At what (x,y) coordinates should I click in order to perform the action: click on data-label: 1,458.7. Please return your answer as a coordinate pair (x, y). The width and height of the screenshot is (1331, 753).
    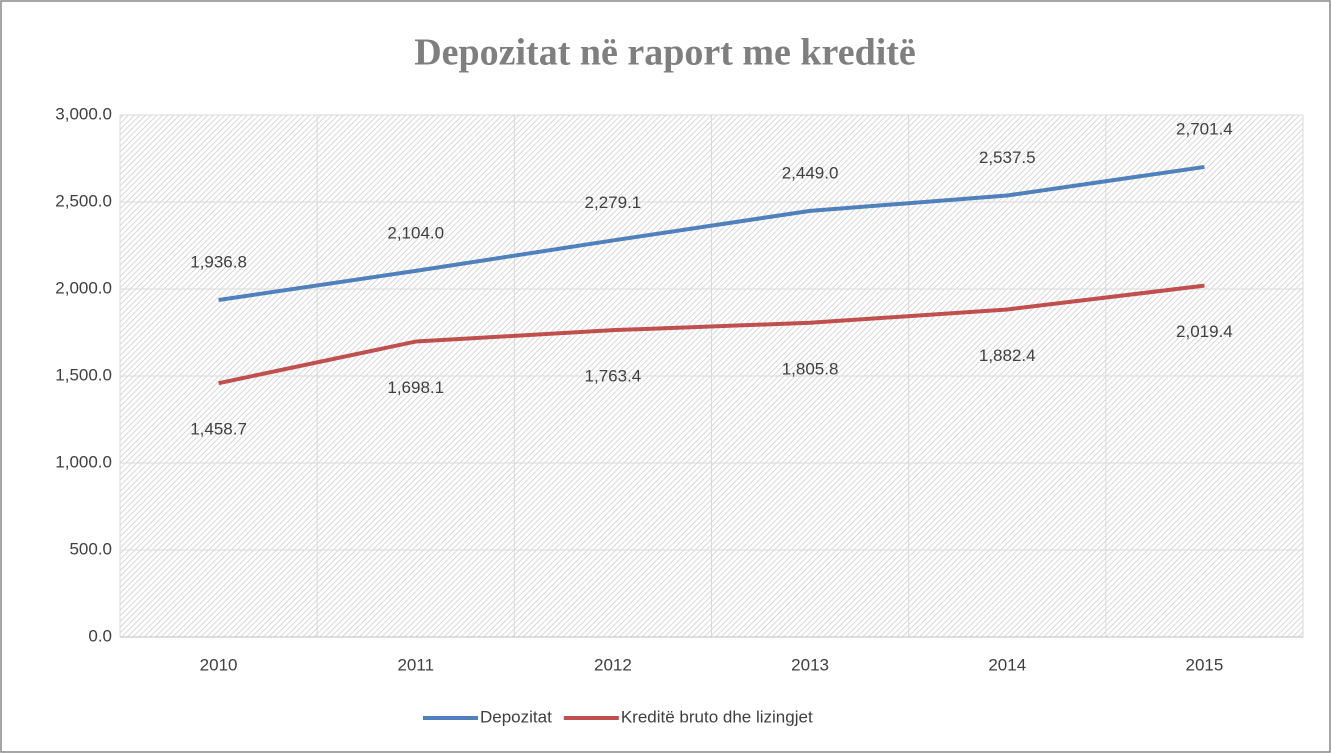
    Looking at the image, I should click on (218, 429).